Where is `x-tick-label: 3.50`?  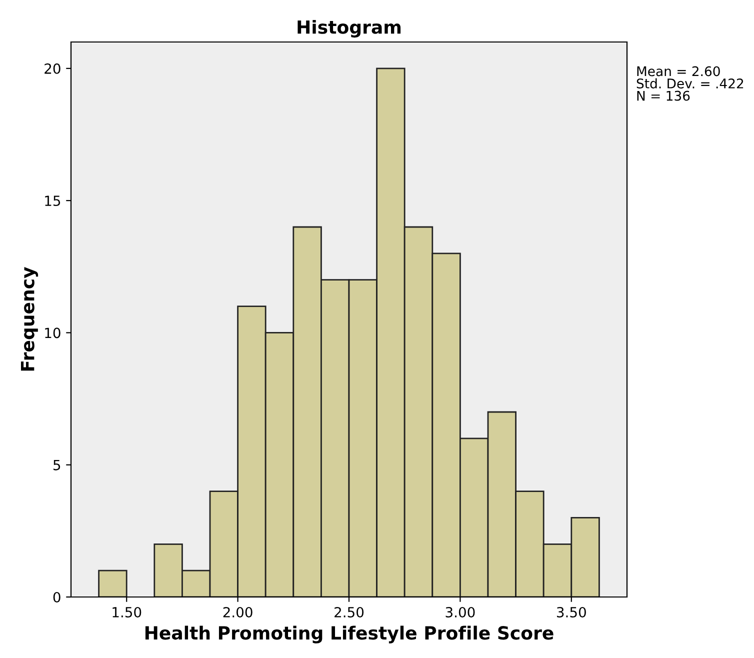 x-tick-label: 3.50 is located at coordinates (571, 612).